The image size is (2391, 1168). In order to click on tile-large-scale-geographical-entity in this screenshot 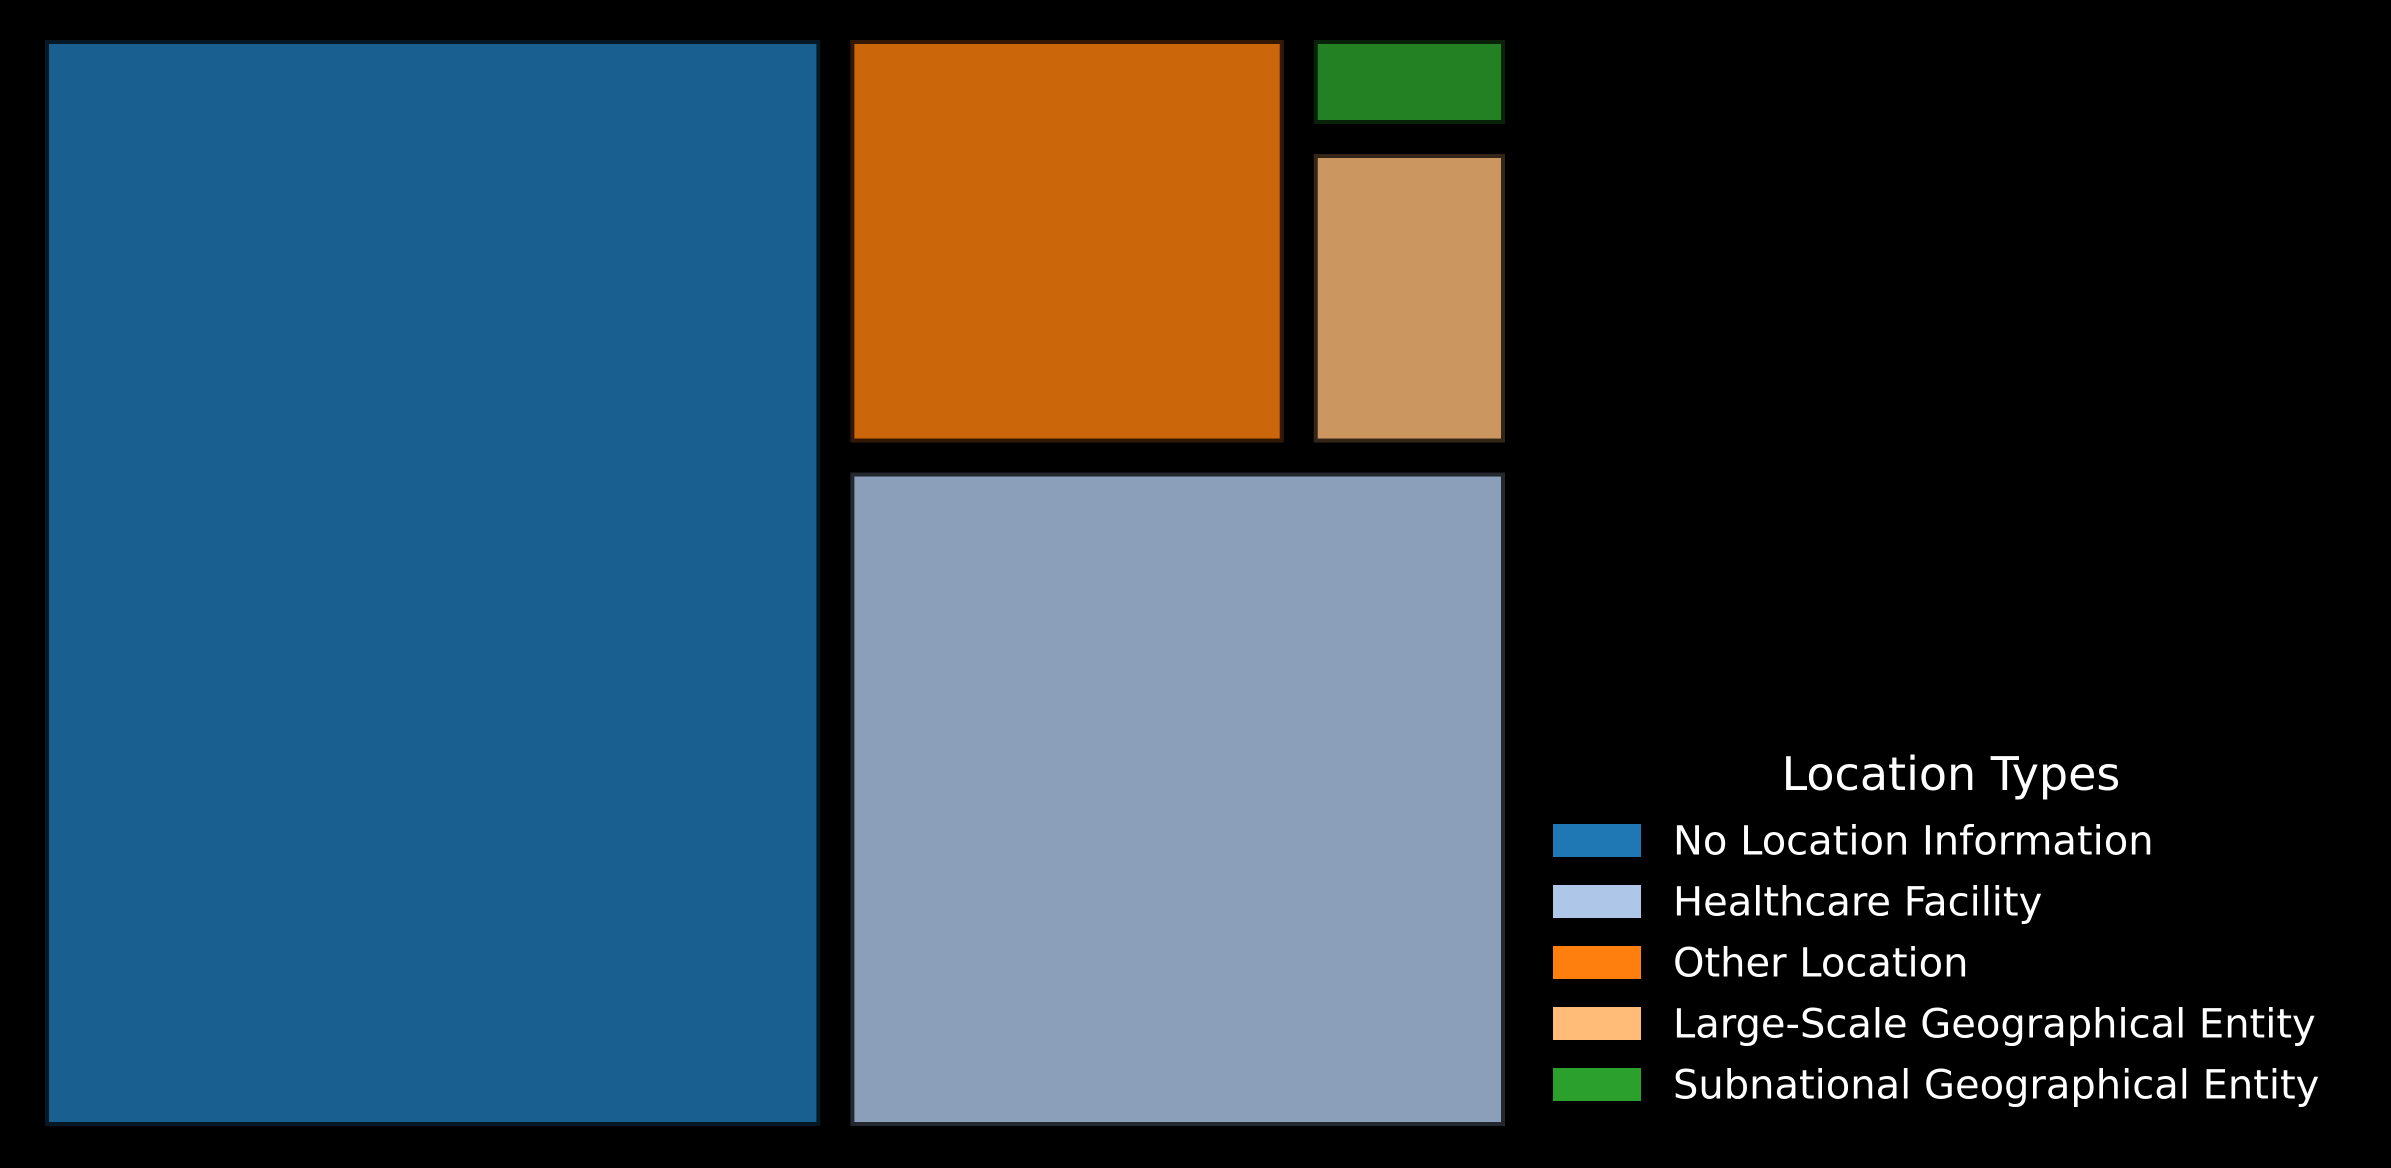, I will do `click(1409, 298)`.